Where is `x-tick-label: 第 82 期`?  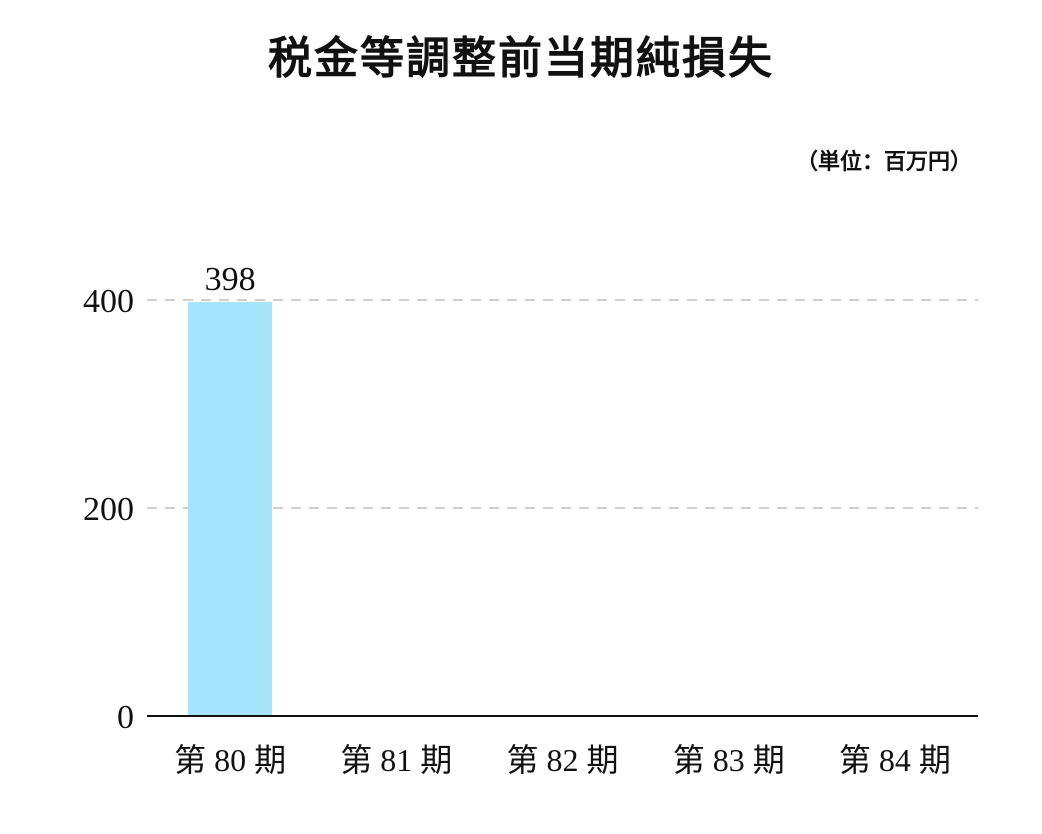 x-tick-label: 第 82 期 is located at coordinates (562, 760).